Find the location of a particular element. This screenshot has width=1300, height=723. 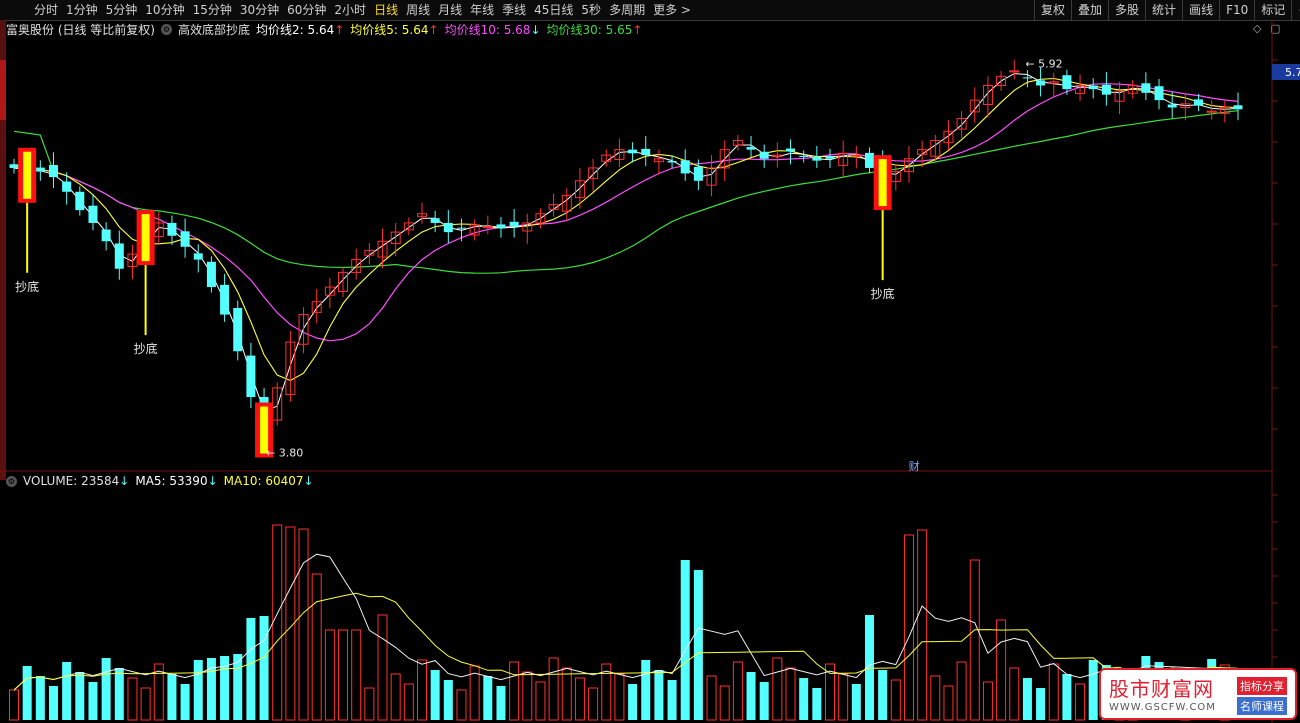

ma30-value: 均价线30: 5.65↑ is located at coordinates (595, 29).